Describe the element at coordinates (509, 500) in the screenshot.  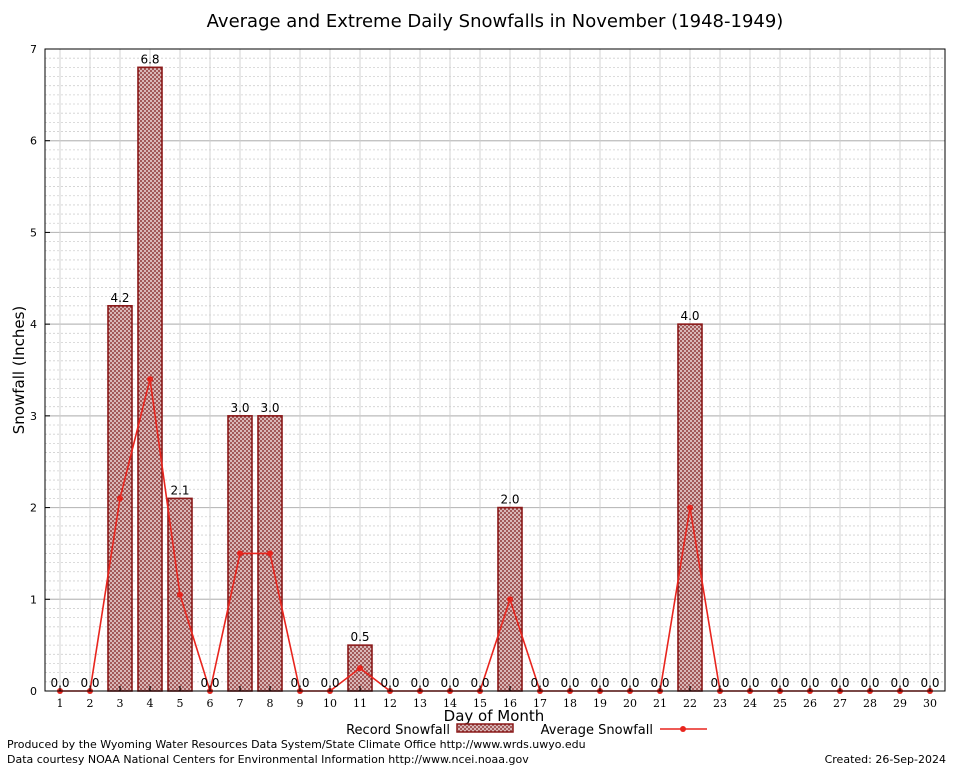
I see `bar-label-day-16: 2.0` at that location.